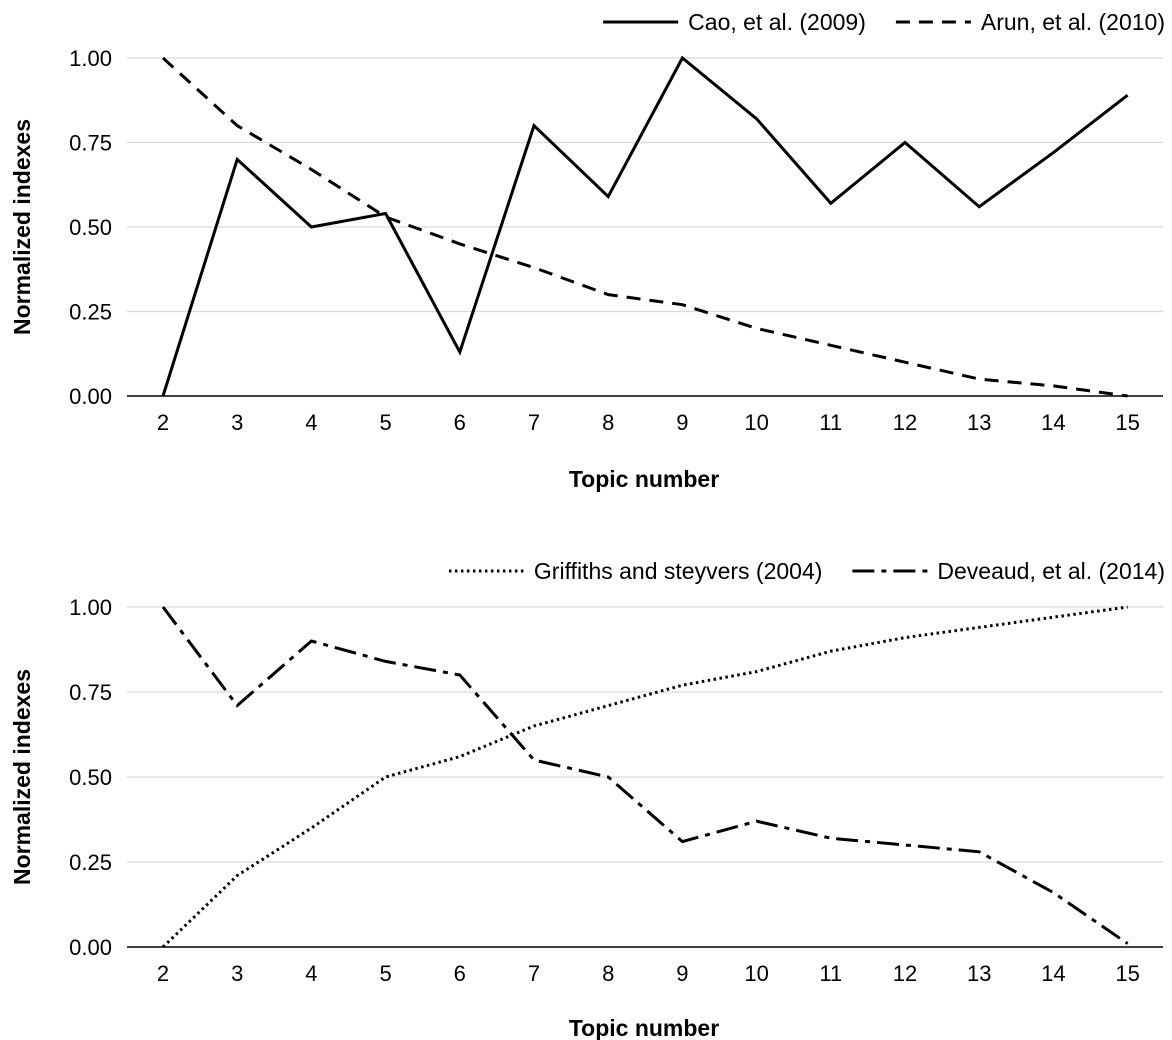  I want to click on legend-item: Deveaud, et al. (2014), so click(1008, 571).